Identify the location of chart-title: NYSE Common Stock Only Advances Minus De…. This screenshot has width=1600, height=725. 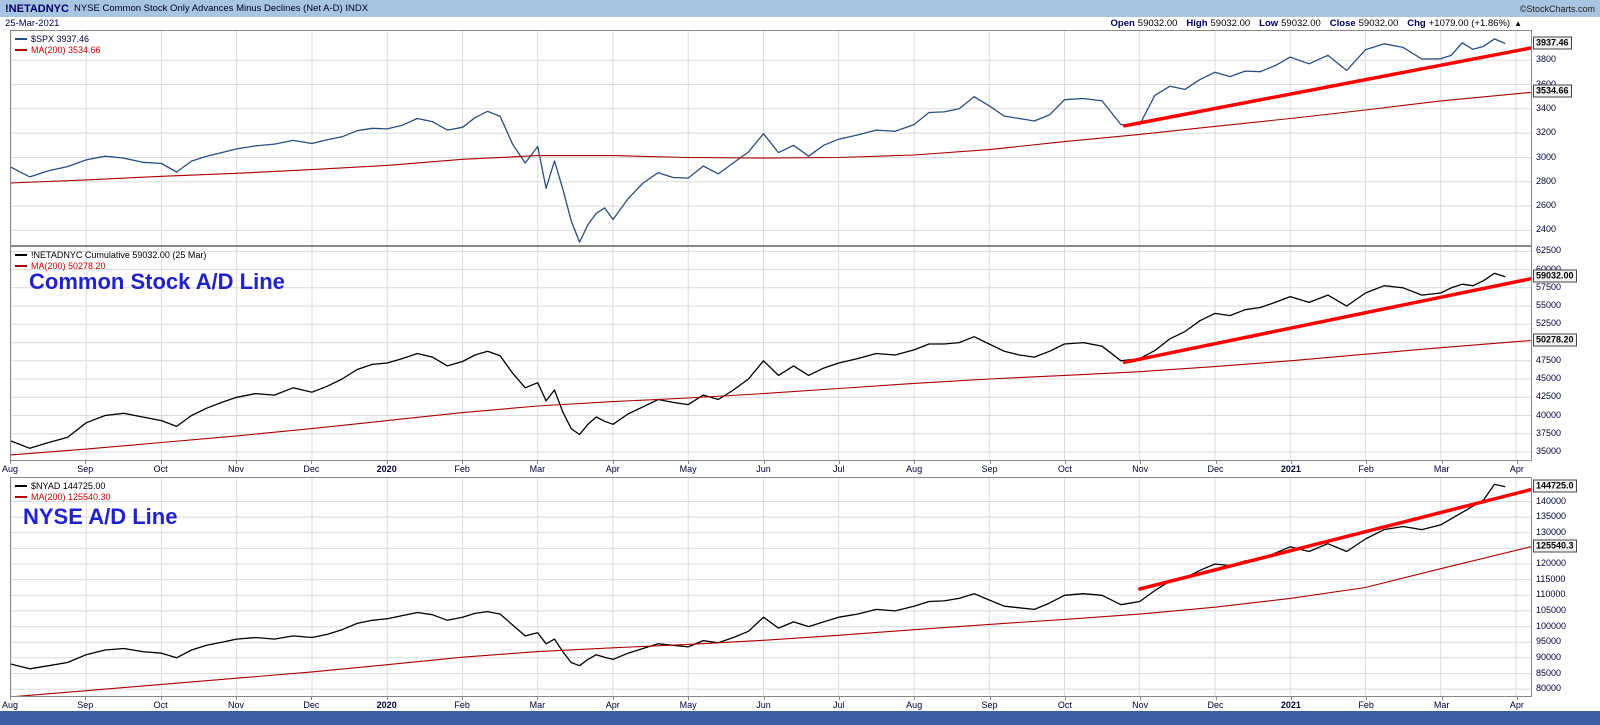
(221, 8).